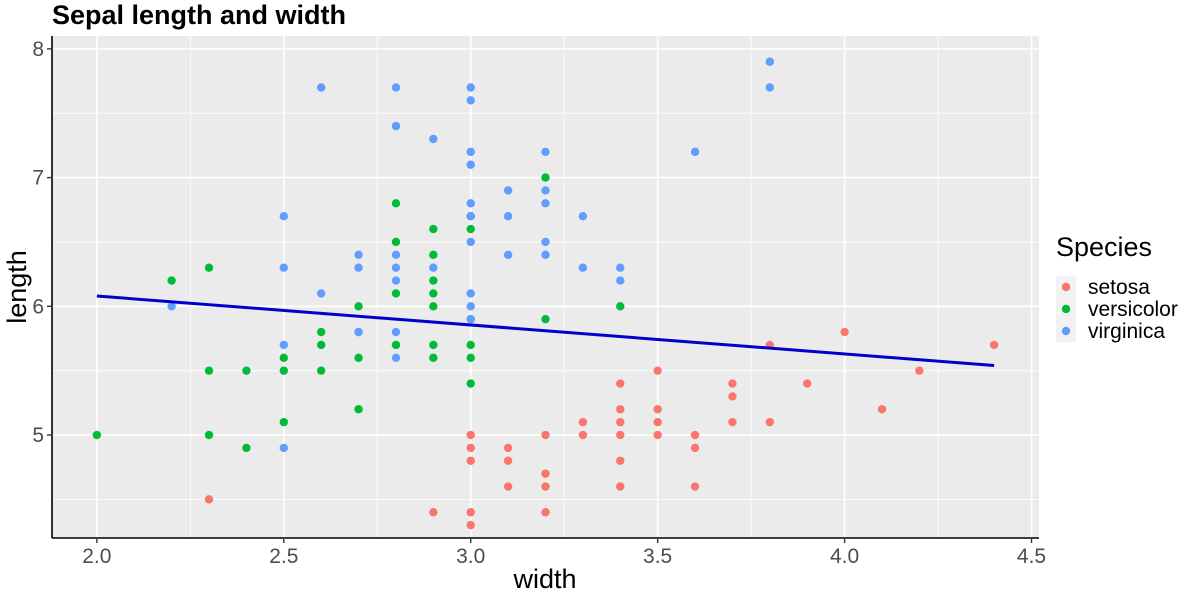  What do you see at coordinates (17, 287) in the screenshot?
I see `y-axis-label: length` at bounding box center [17, 287].